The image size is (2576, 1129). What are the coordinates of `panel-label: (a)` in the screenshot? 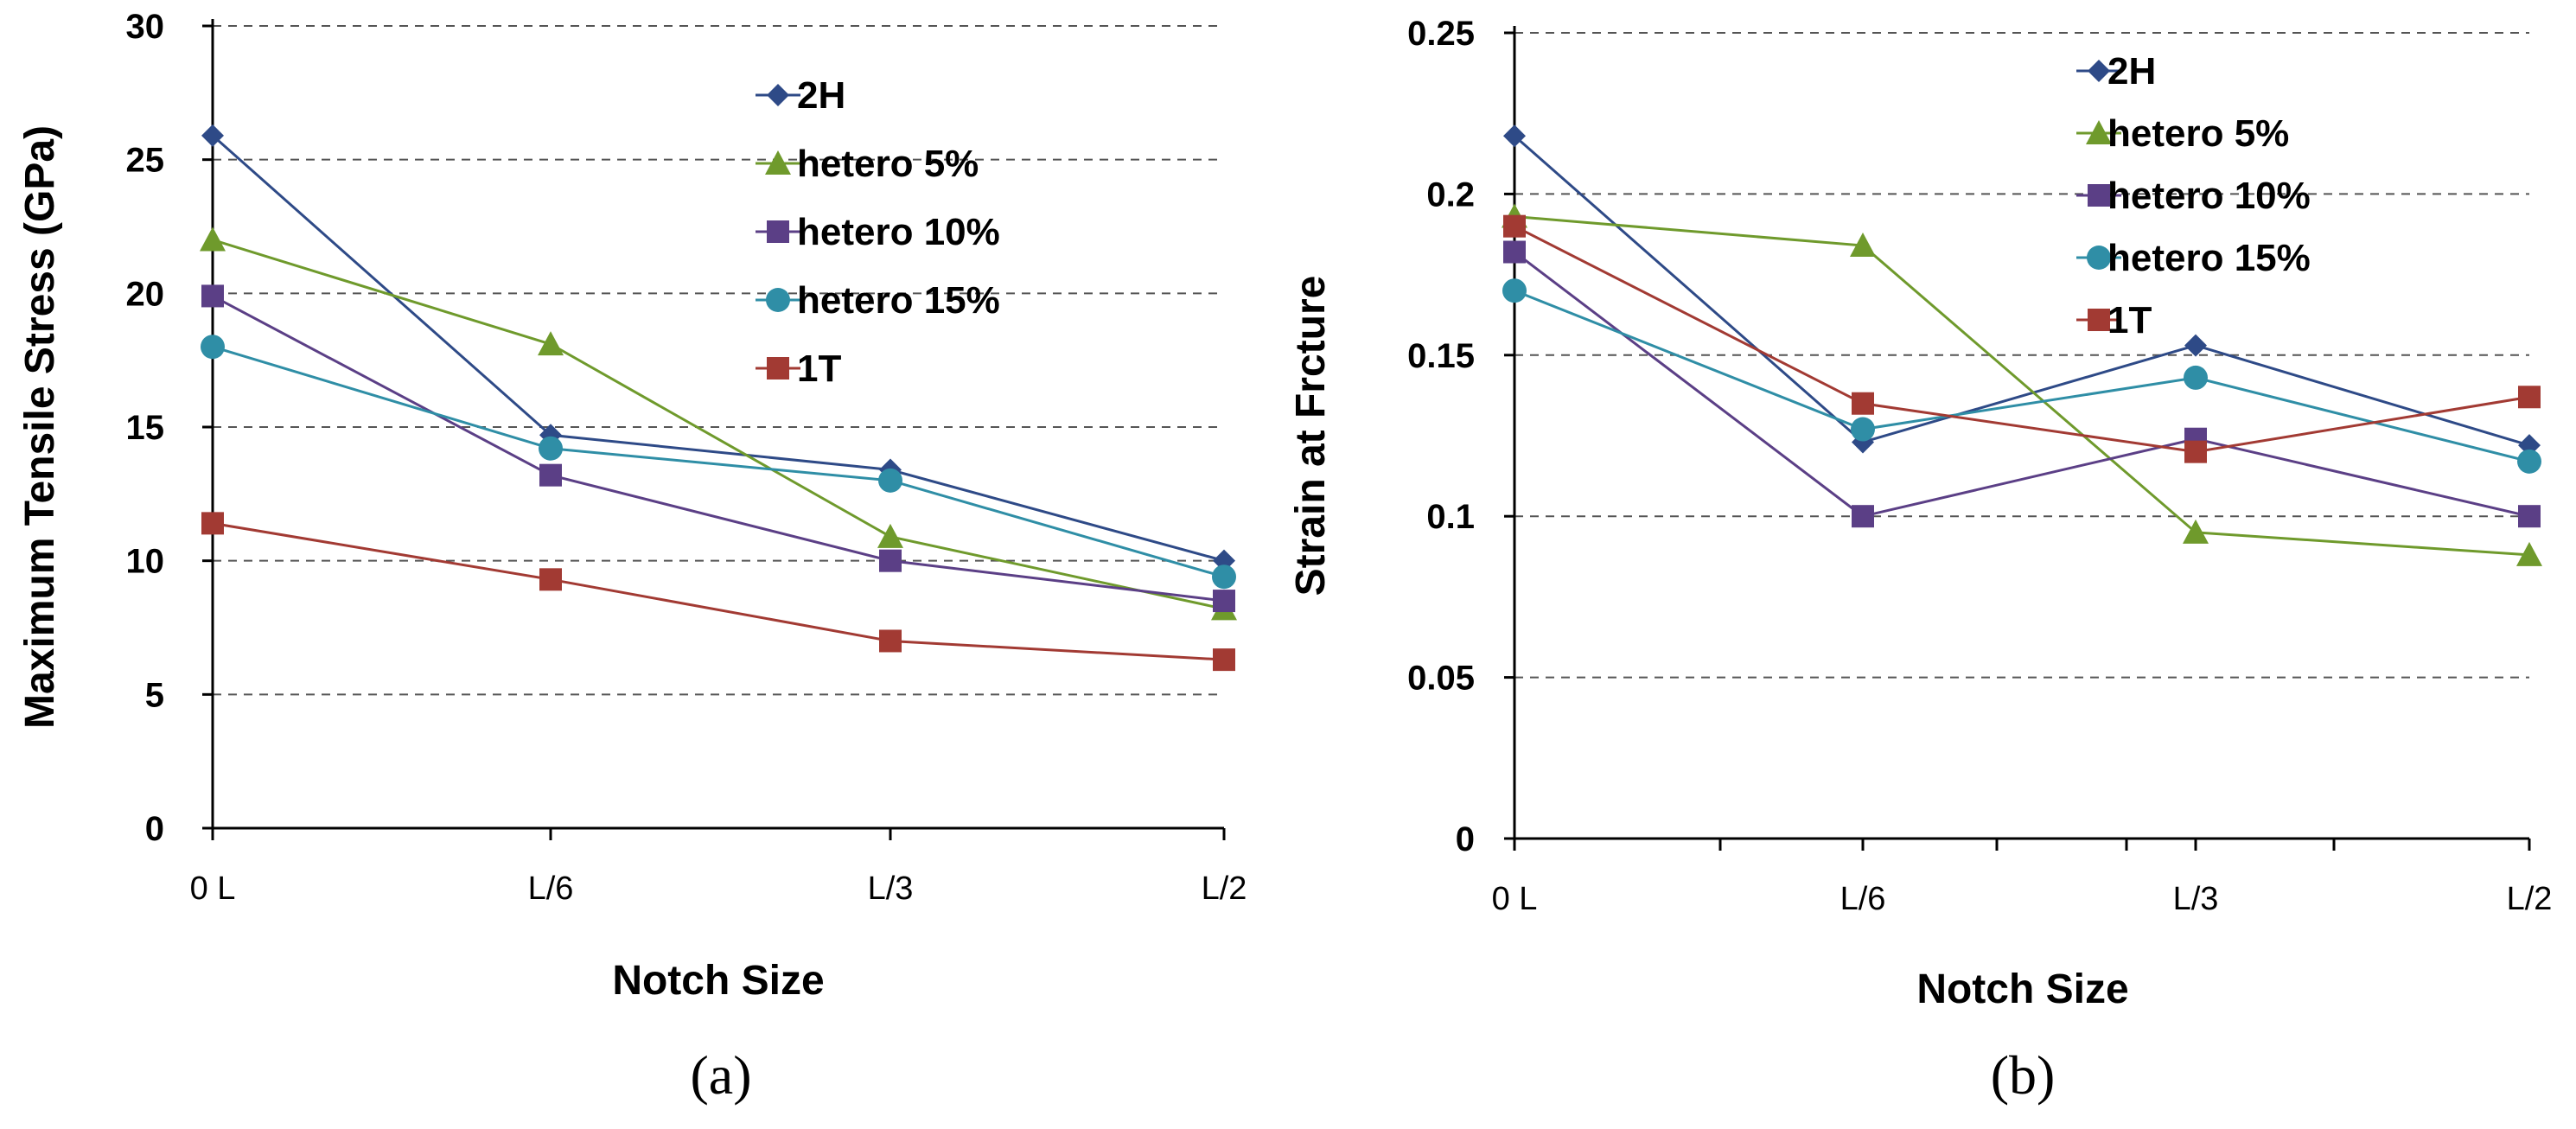 It's located at (720, 1075).